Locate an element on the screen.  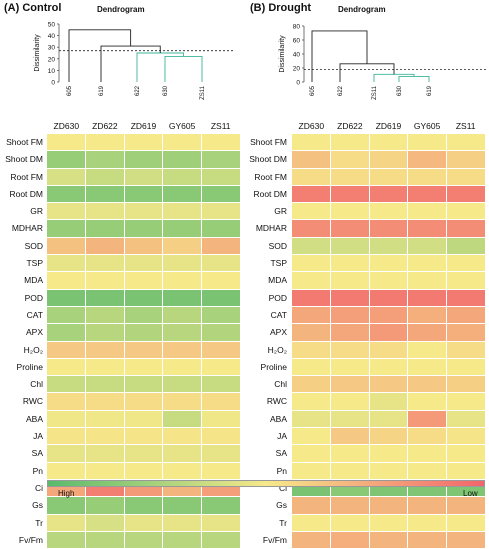
dendrogram-tick-label: 0 is located at coordinates (298, 83).